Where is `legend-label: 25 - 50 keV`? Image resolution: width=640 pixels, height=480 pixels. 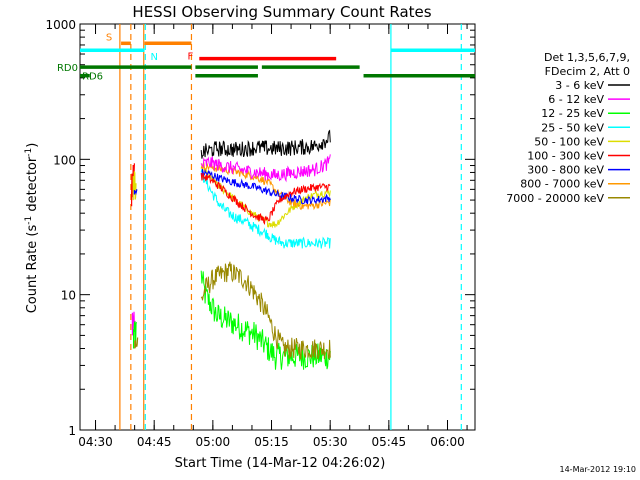
legend-label: 25 - 50 keV is located at coordinates (572, 127).